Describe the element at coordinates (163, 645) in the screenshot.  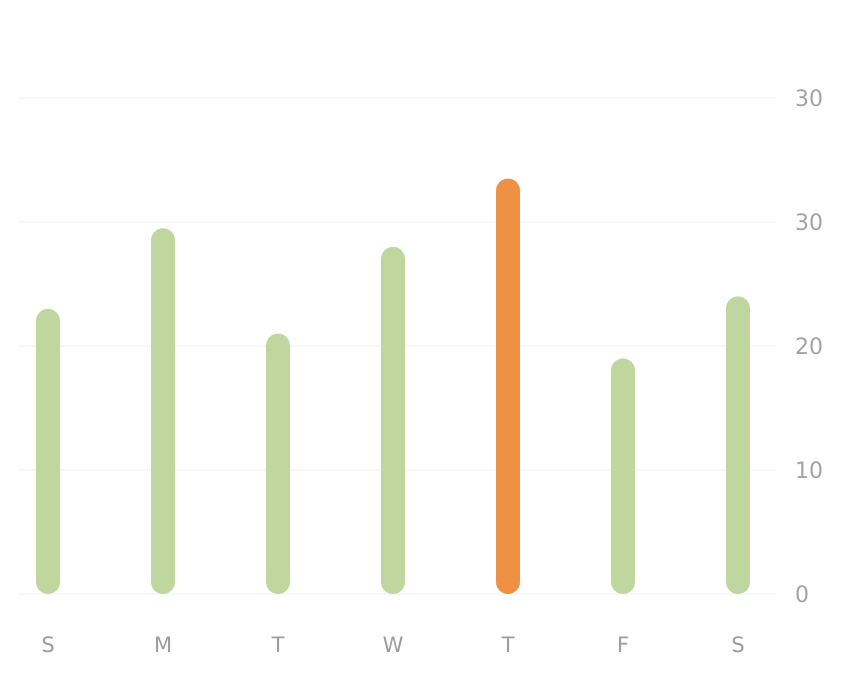
I see `x-category-label: M` at that location.